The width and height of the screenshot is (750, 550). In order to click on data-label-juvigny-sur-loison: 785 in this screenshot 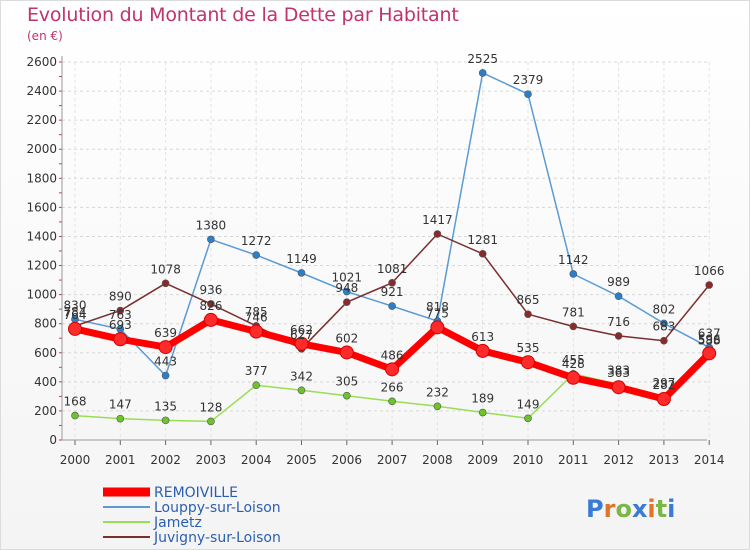, I will do `click(256, 312)`.